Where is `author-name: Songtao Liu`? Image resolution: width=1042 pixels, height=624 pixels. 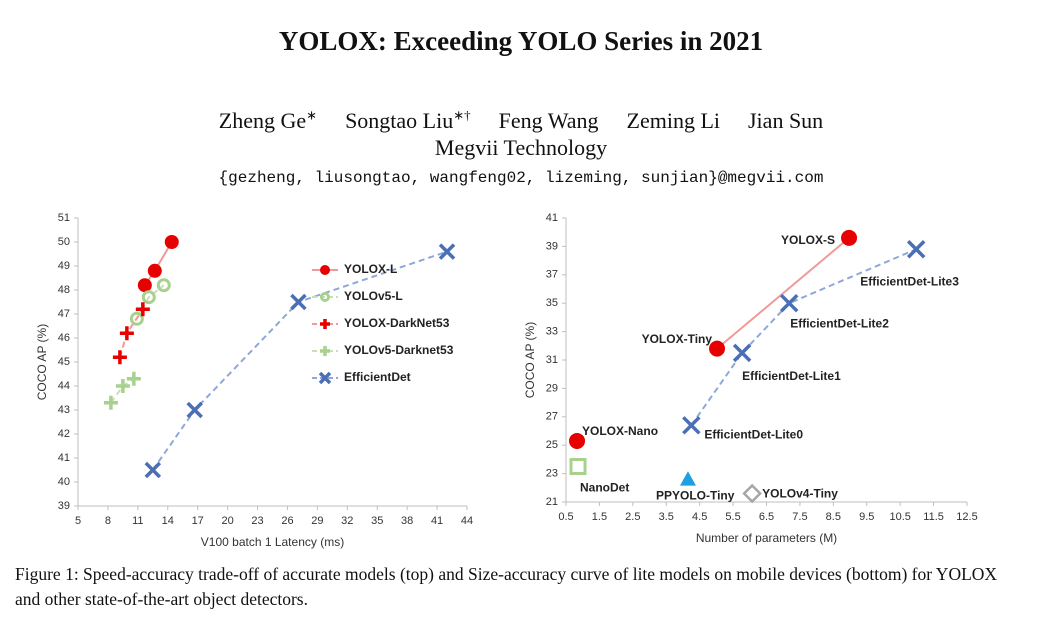
author-name: Songtao Liu is located at coordinates (399, 121).